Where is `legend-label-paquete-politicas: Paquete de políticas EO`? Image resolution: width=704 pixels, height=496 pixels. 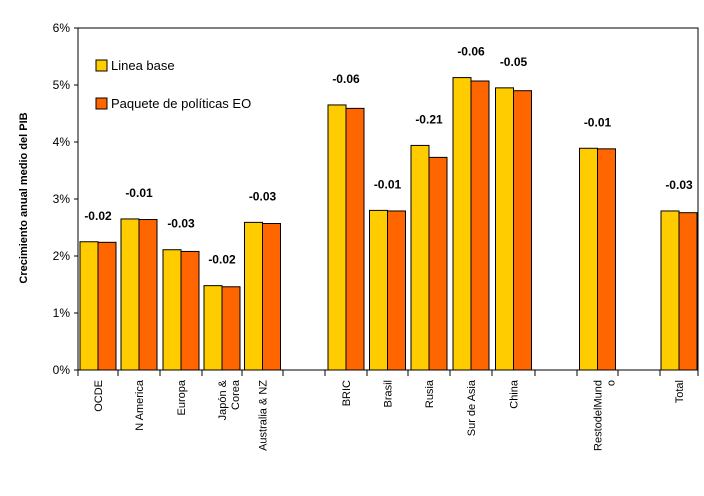
legend-label-paquete-politicas: Paquete de políticas EO is located at coordinates (181, 103).